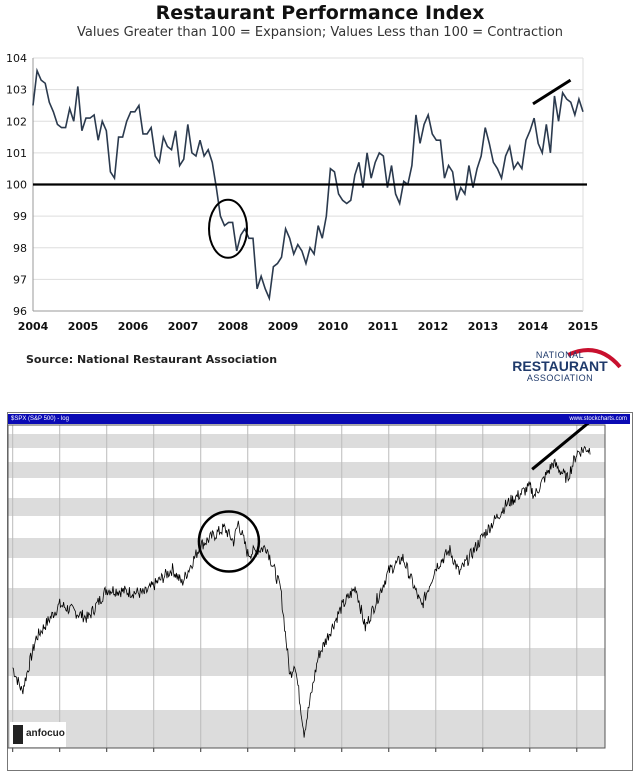 The height and width of the screenshot is (779, 640). What do you see at coordinates (483, 326) in the screenshot?
I see `x-tick-label: 2013` at bounding box center [483, 326].